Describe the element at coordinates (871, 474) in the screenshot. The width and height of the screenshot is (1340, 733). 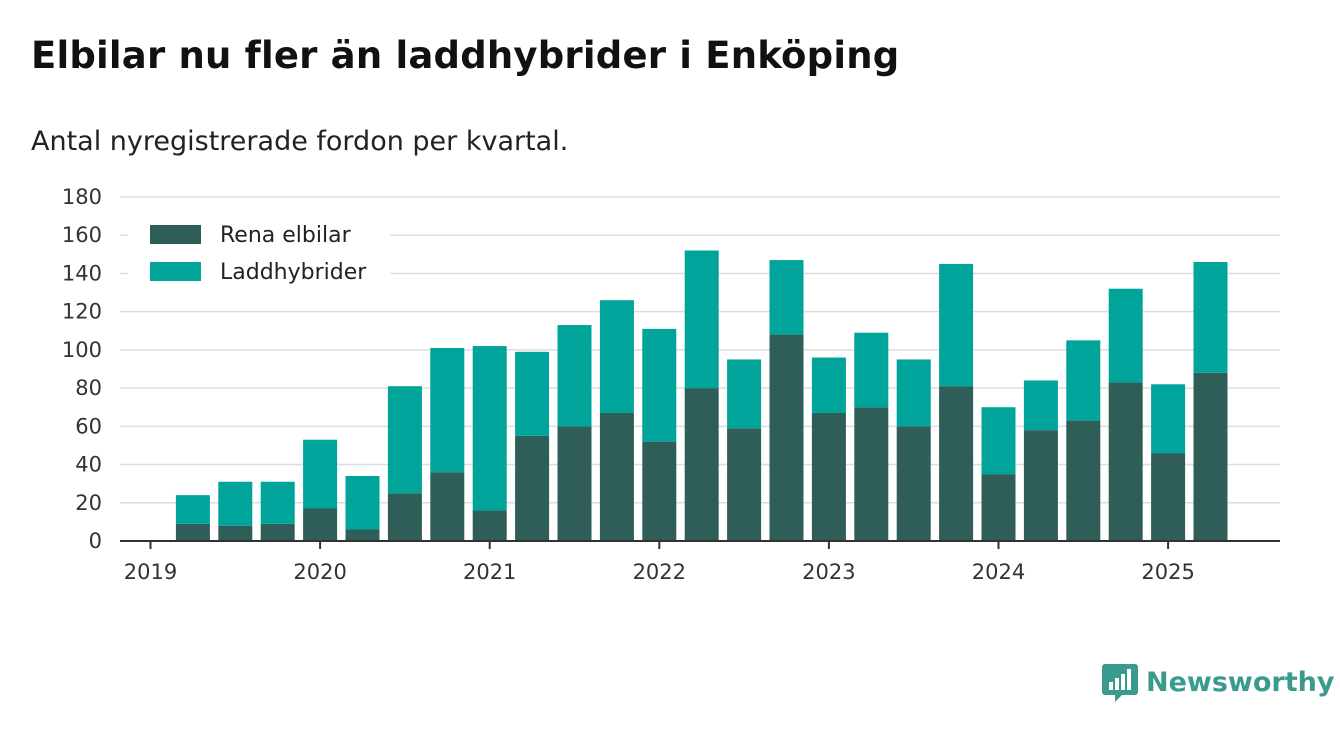
I see `bar-rena-elbilar-2023Q2` at that location.